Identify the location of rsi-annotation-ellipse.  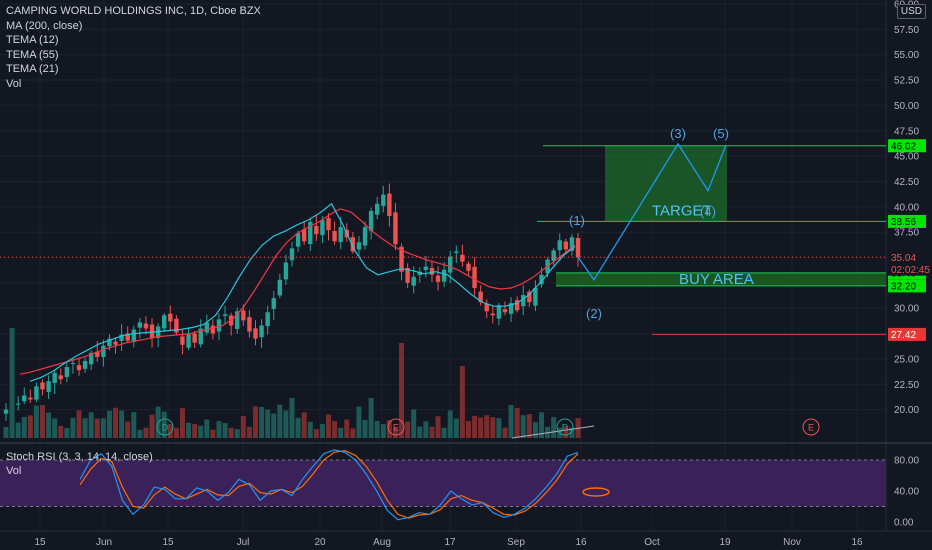
(596, 492).